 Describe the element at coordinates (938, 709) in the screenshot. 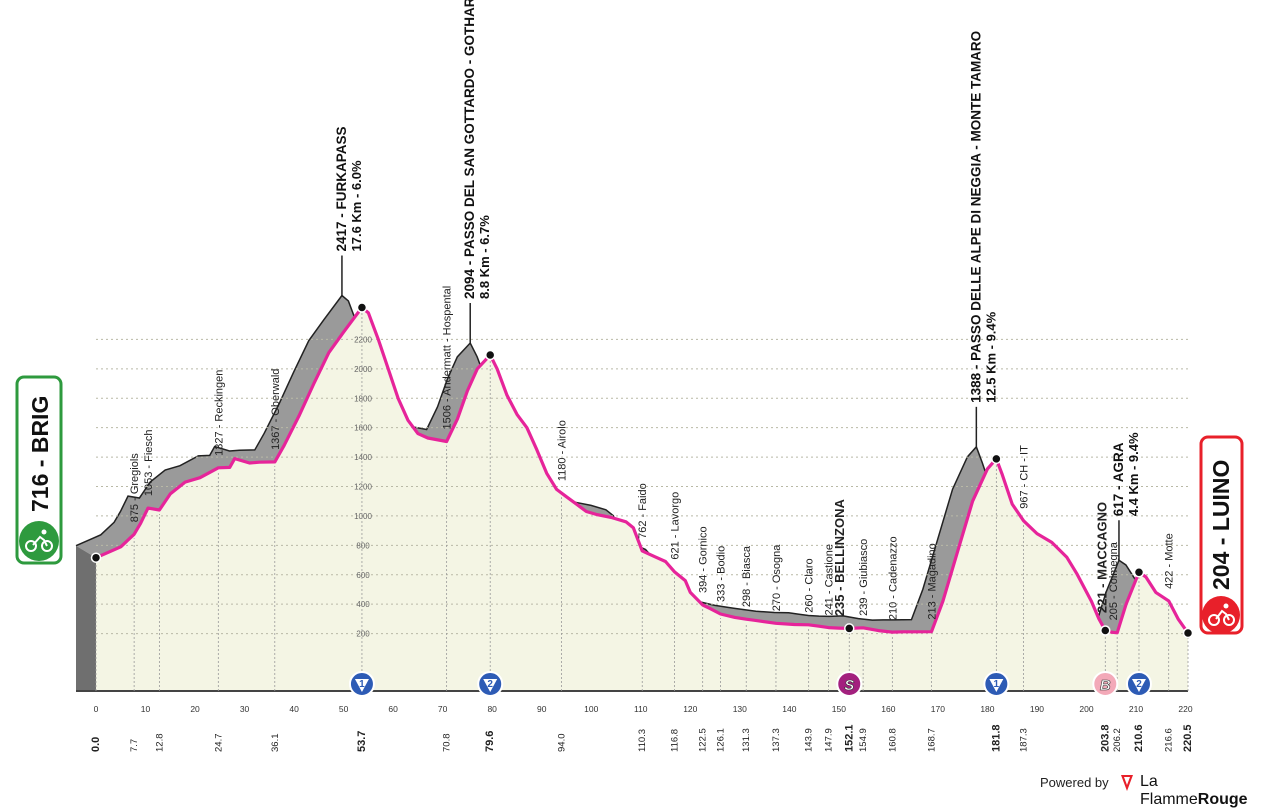

I see `km-tick-label: 170` at that location.